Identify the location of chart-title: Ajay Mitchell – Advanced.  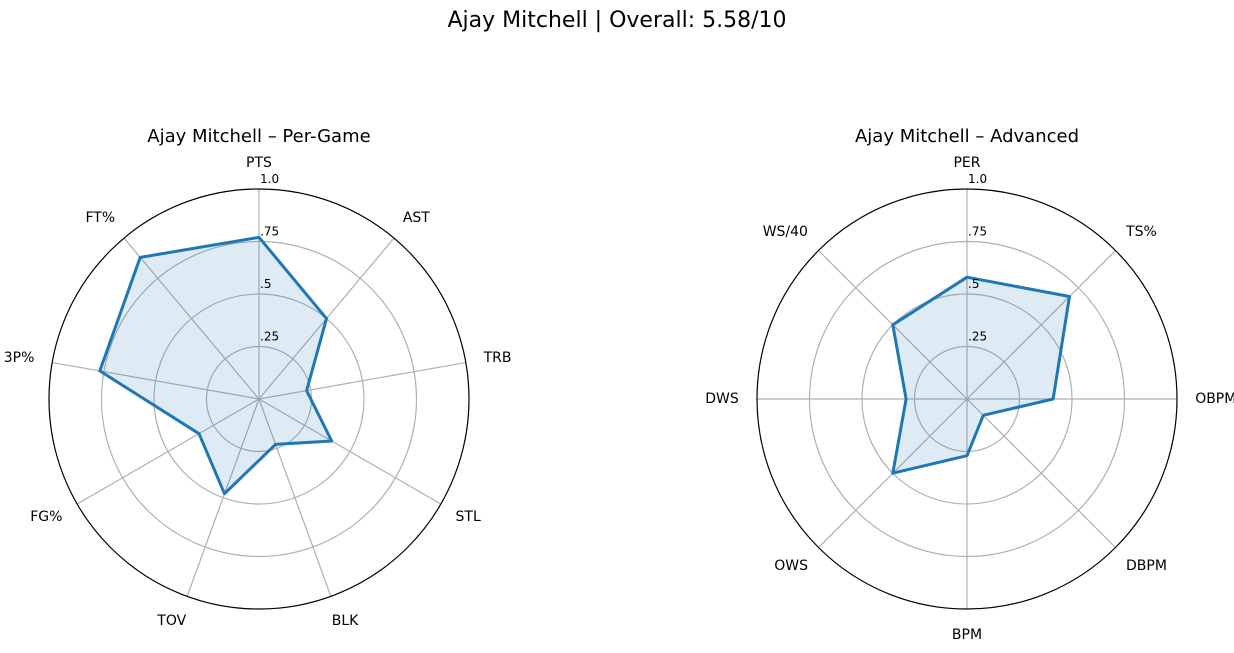
(967, 136).